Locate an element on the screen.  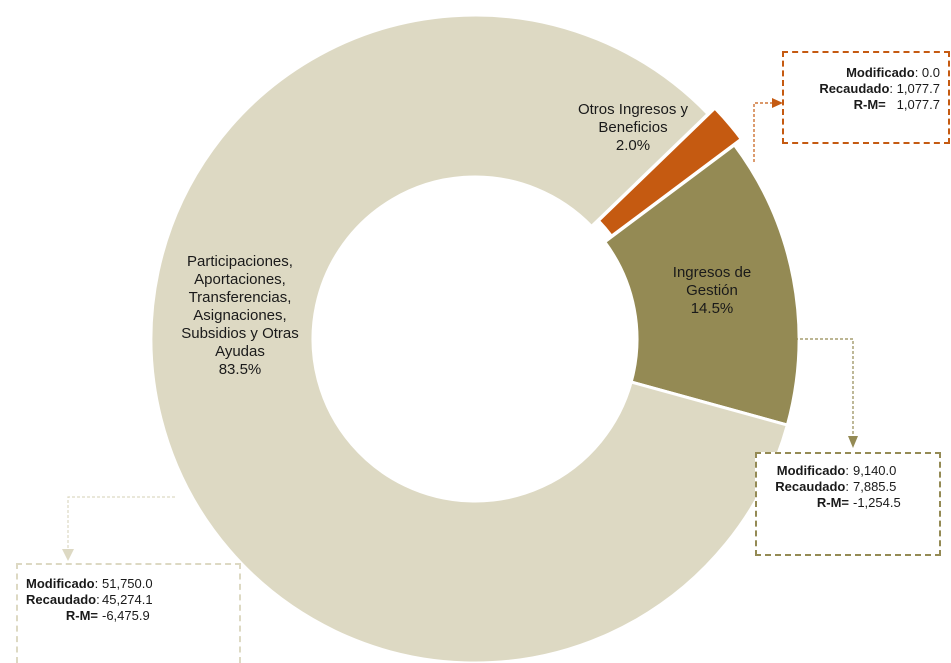
connector-gestion is located at coordinates (824, 387).